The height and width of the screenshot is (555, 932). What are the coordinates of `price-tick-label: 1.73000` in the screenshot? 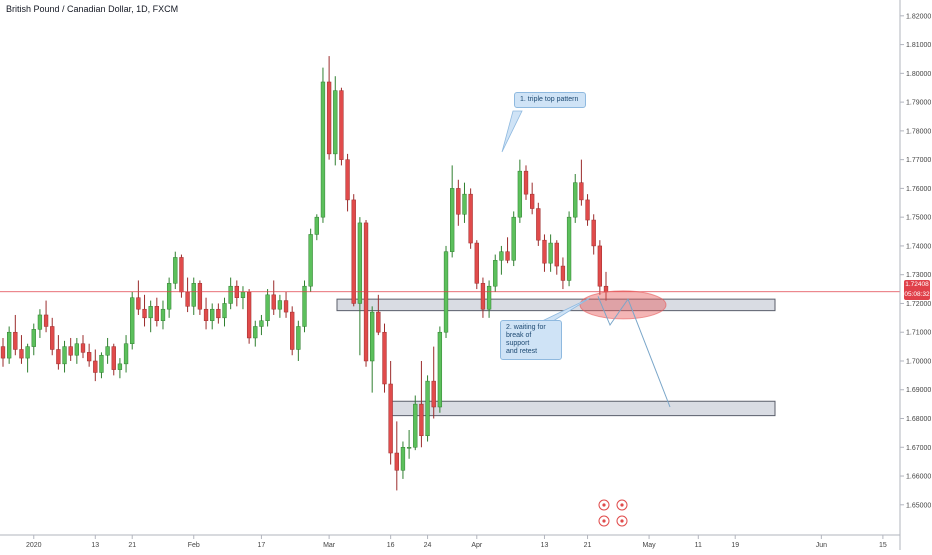 It's located at (918, 275).